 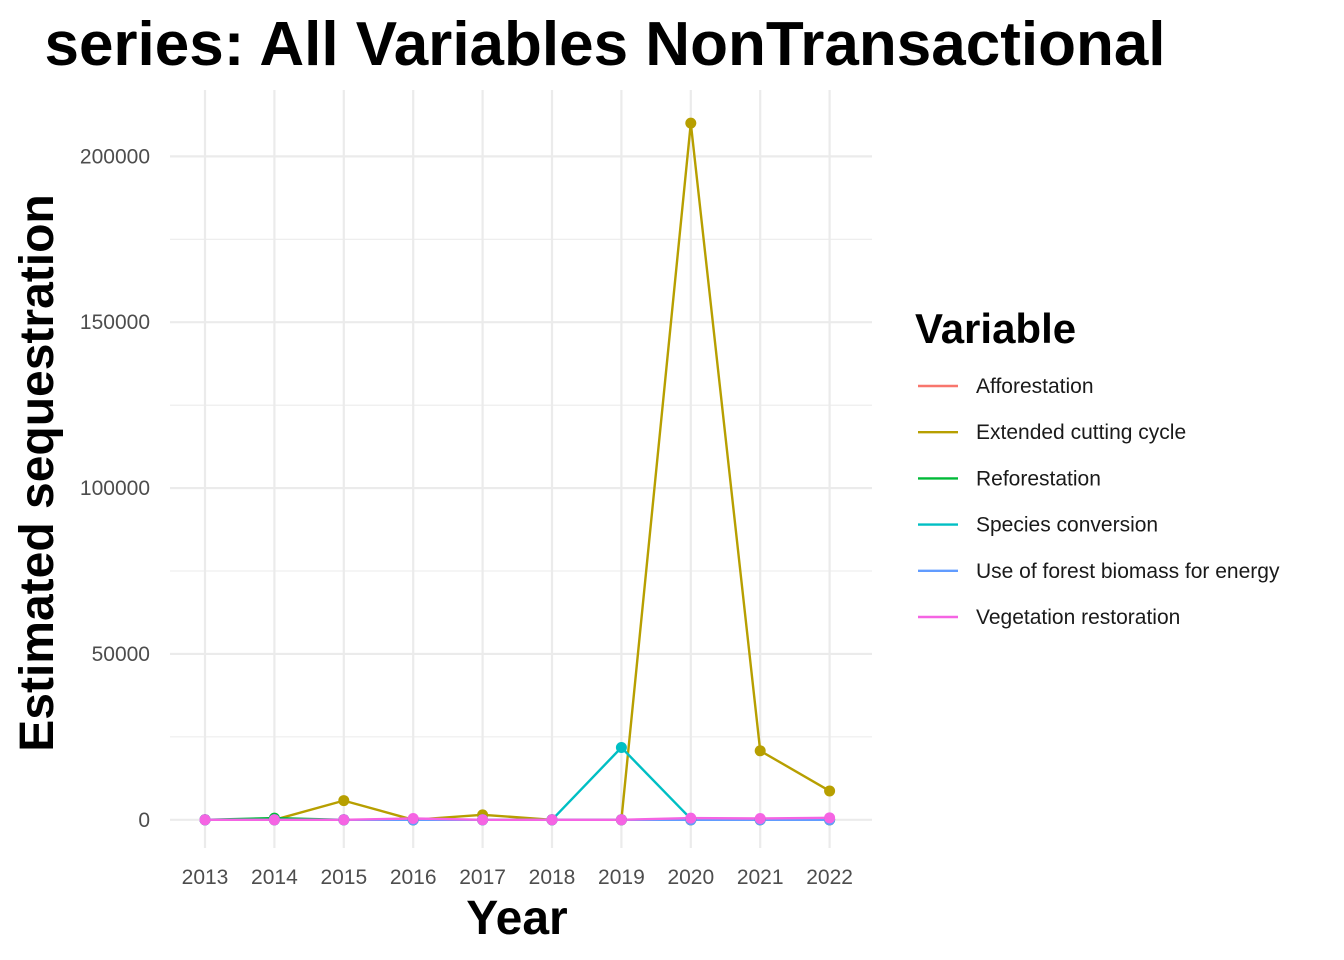 What do you see at coordinates (517, 818) in the screenshot?
I see `series-line-vegetation-restoration` at bounding box center [517, 818].